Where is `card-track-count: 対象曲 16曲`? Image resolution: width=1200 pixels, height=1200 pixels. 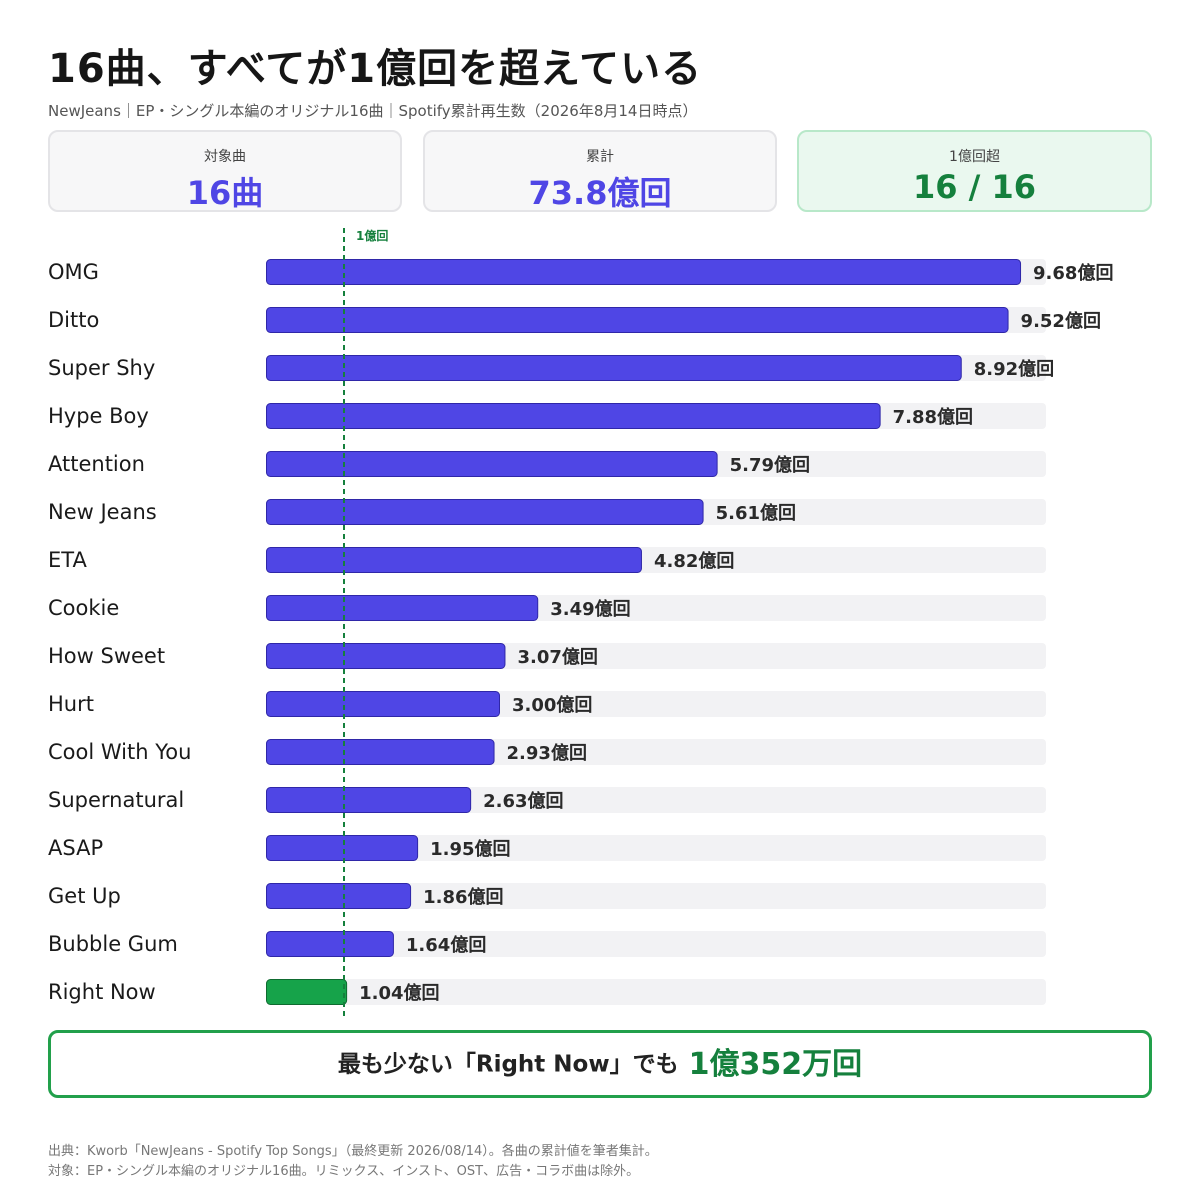 card-track-count: 対象曲 16曲 is located at coordinates (225, 171).